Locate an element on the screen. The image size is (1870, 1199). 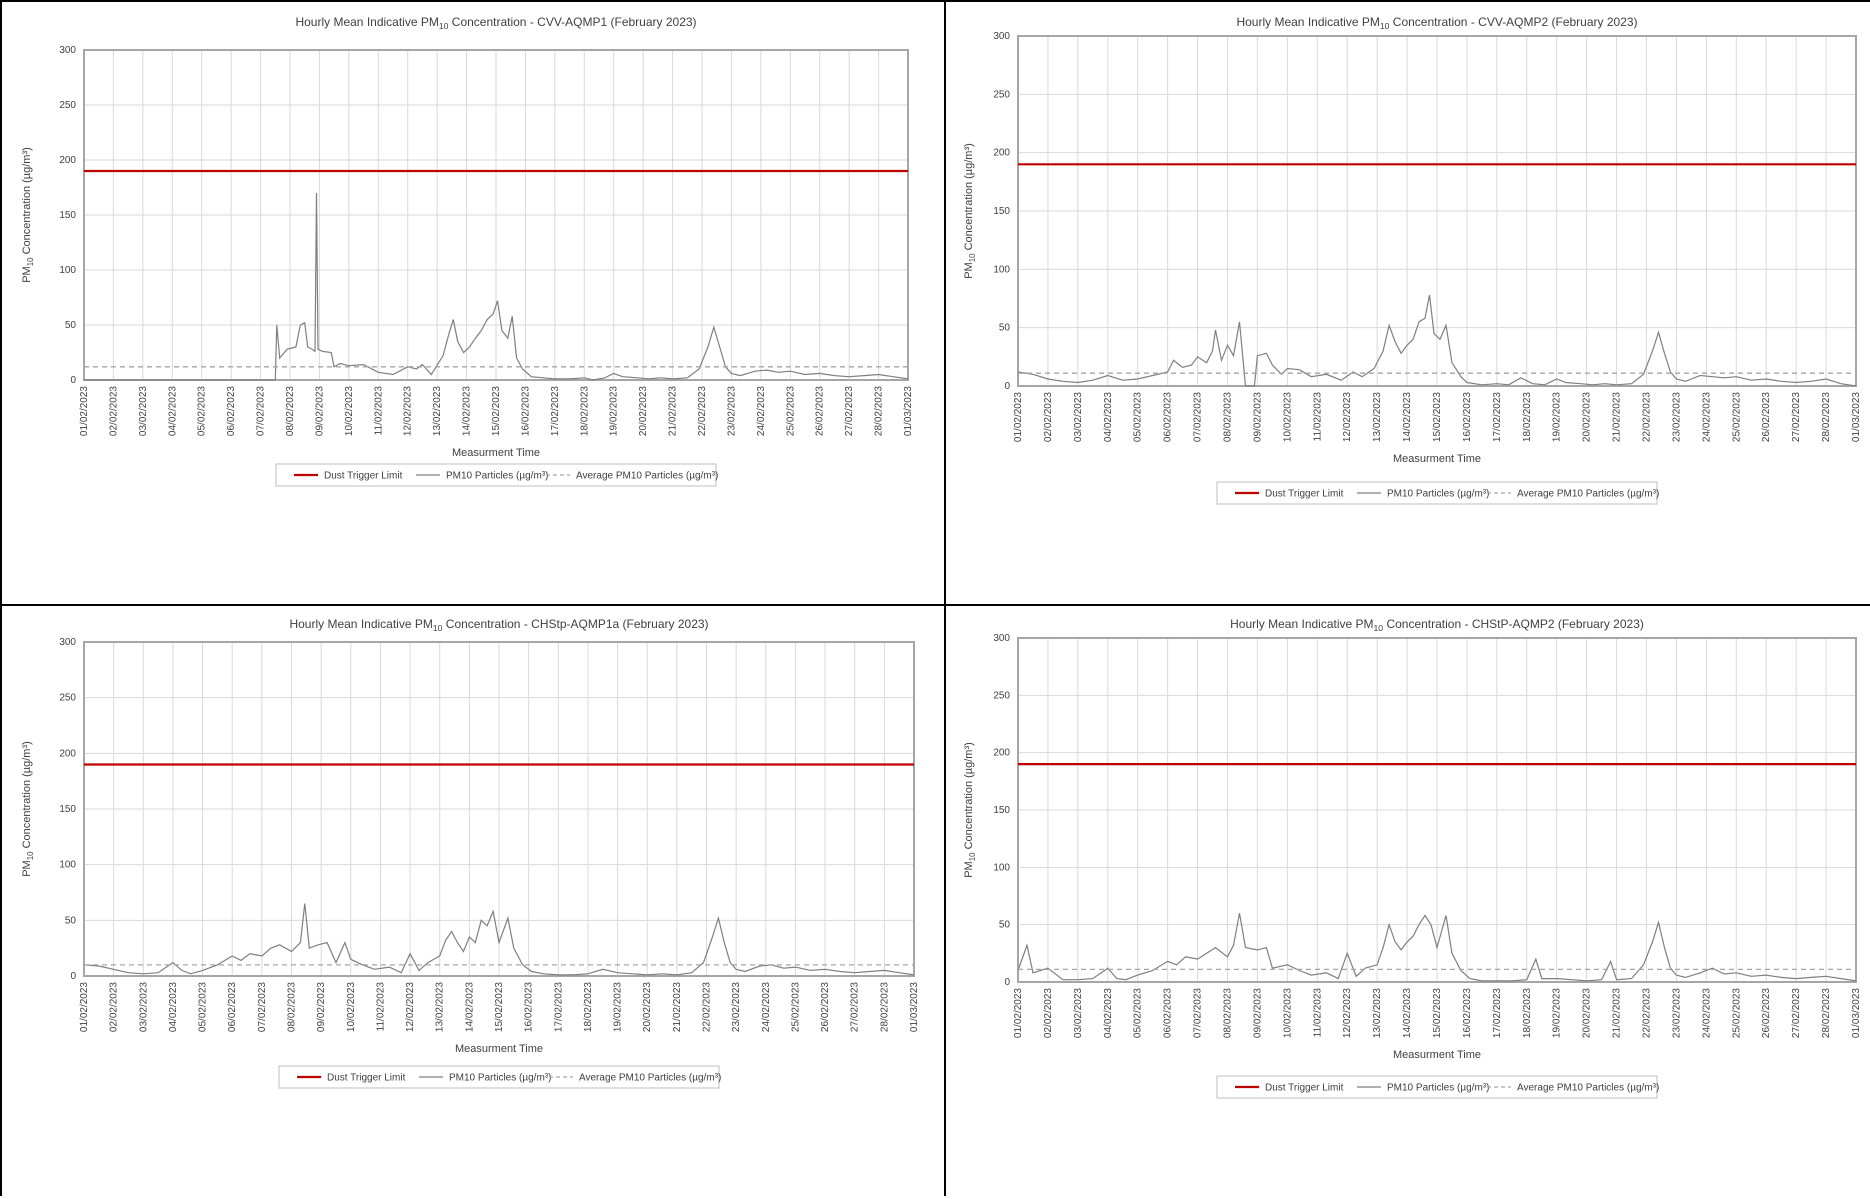
y-tick-label: 0 is located at coordinates (1007, 386).